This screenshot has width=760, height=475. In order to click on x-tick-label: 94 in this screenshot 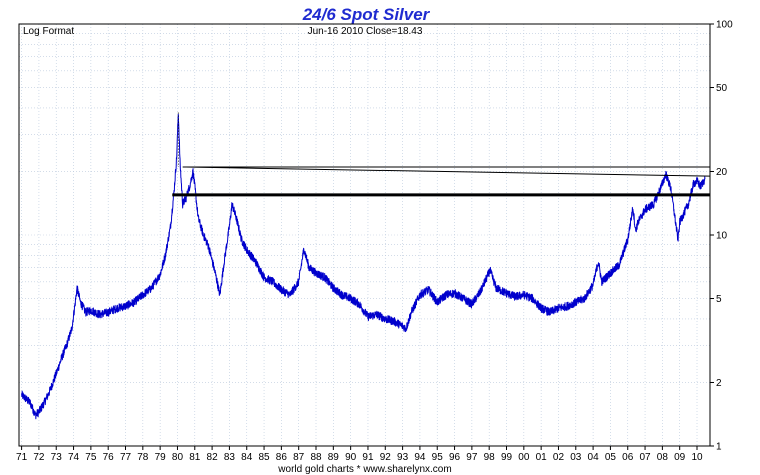, I will do `click(420, 457)`.